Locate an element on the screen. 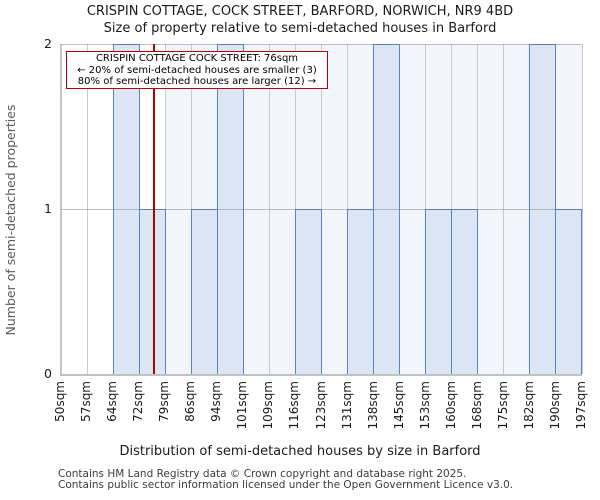  x-axis-tick-label: 197sqm is located at coordinates (581, 405).